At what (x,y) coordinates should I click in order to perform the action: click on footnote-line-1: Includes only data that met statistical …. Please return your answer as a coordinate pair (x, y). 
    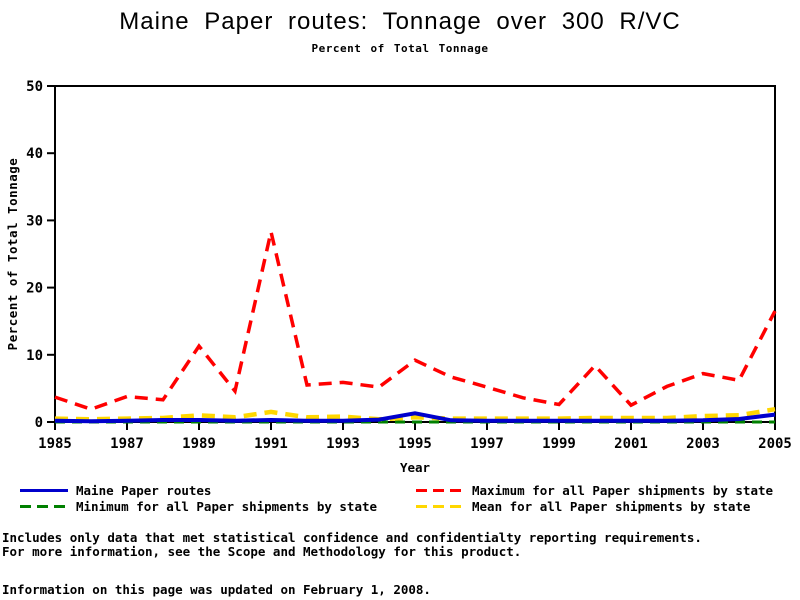
    Looking at the image, I should click on (352, 537).